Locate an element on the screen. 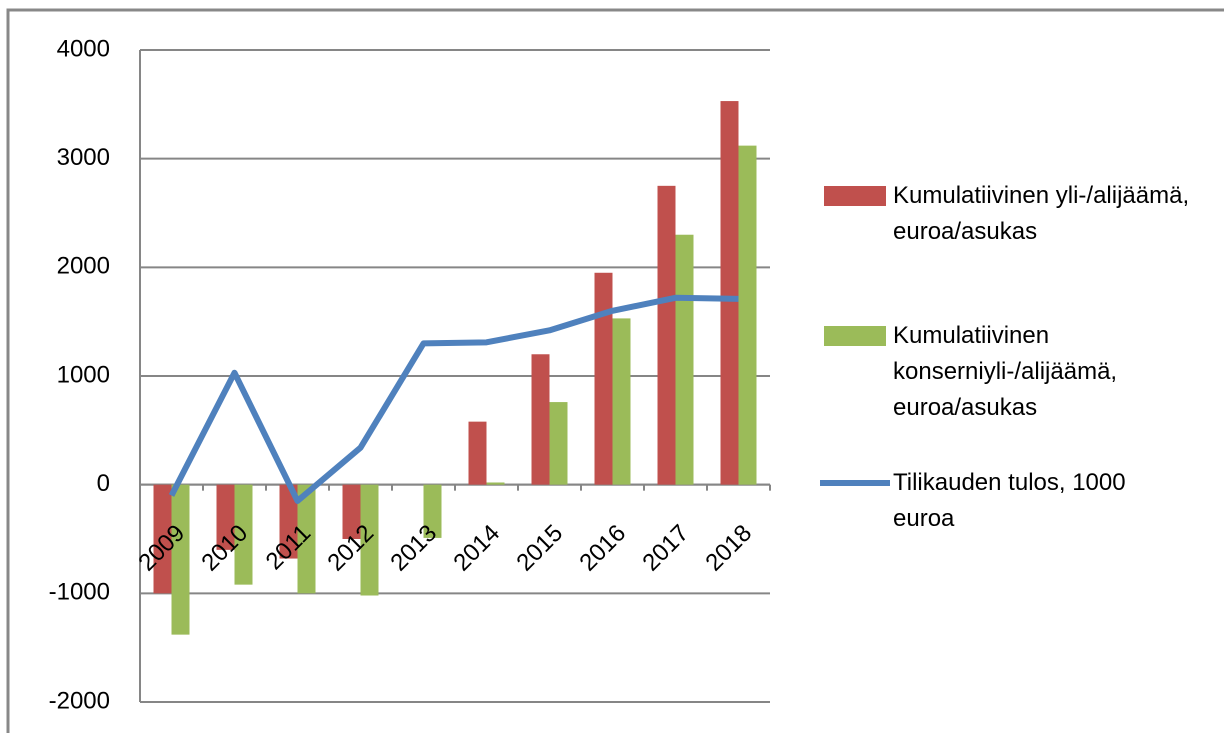  x-tick-label: 2015 is located at coordinates (539, 548).